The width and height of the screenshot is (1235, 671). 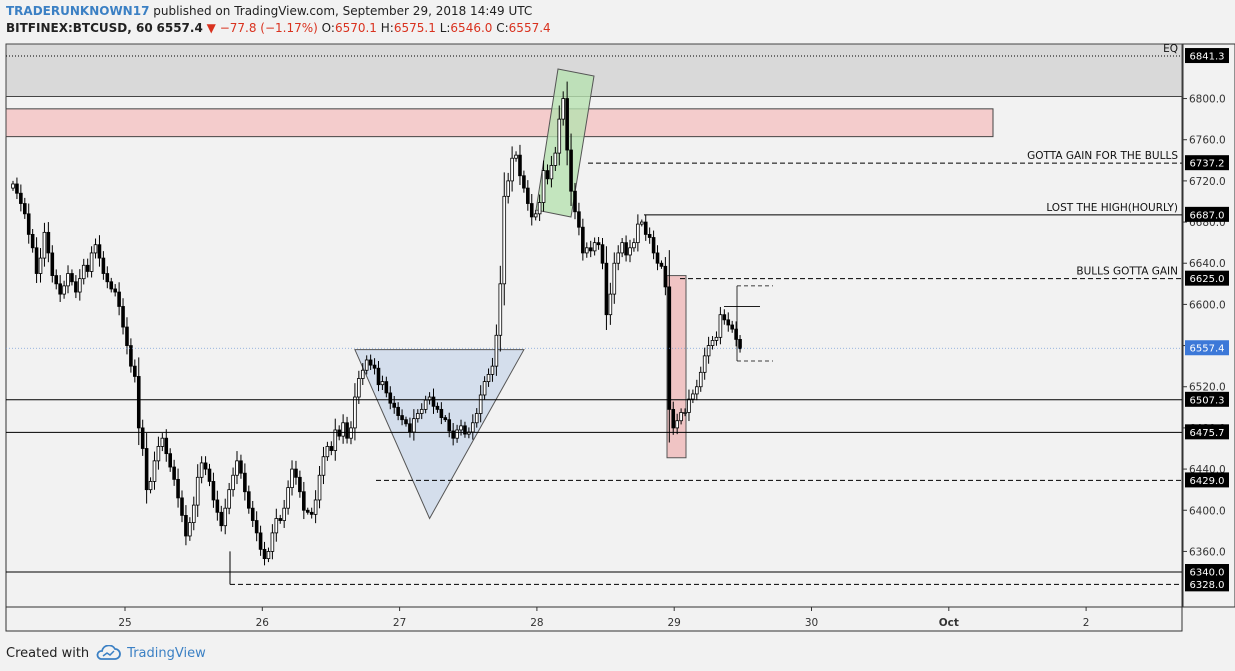 I want to click on price-level-tag-text: 6737.2, so click(x=1207, y=164).